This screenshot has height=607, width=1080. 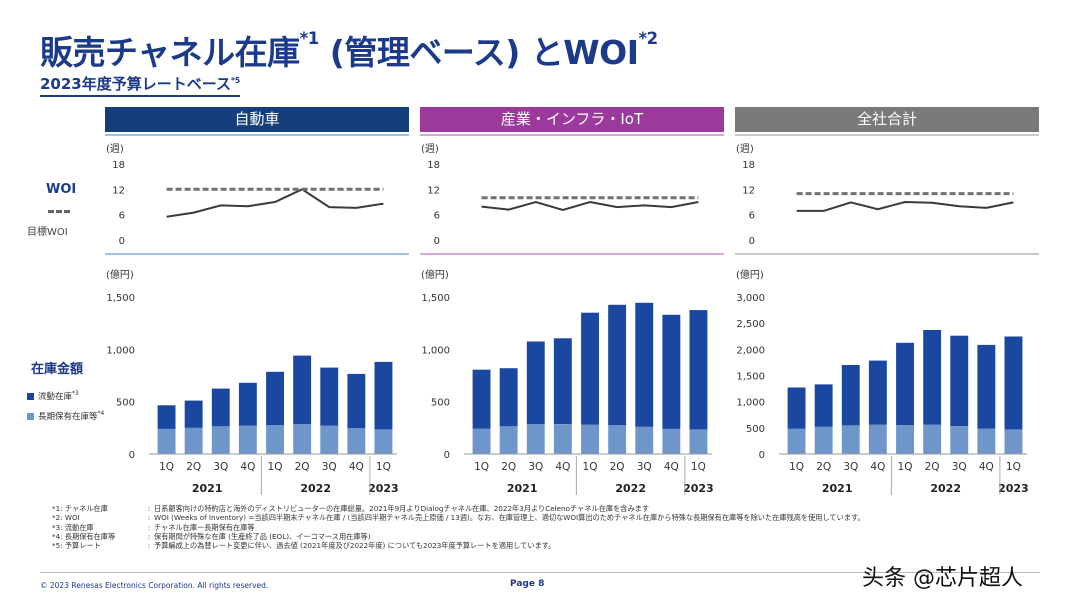 What do you see at coordinates (257, 119) in the screenshot?
I see `segment-header-automotive: 自動車` at bounding box center [257, 119].